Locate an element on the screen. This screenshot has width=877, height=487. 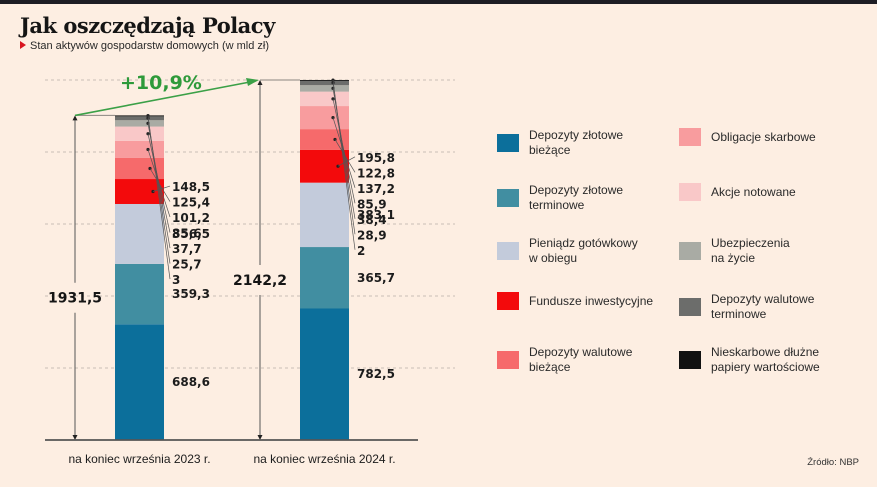
legend-item: Ubezpieczenia na życie is located at coordinates (765, 251).